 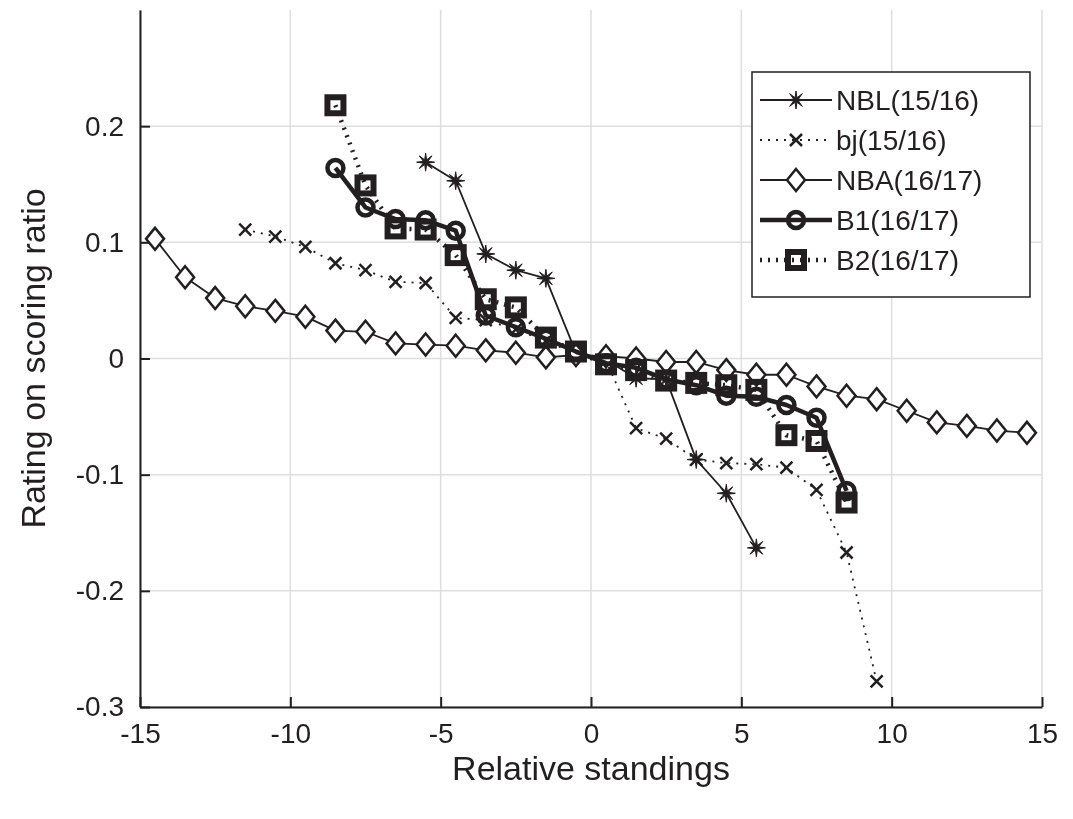 What do you see at coordinates (897, 260) in the screenshot?
I see `legend-label: B2(16/17)` at bounding box center [897, 260].